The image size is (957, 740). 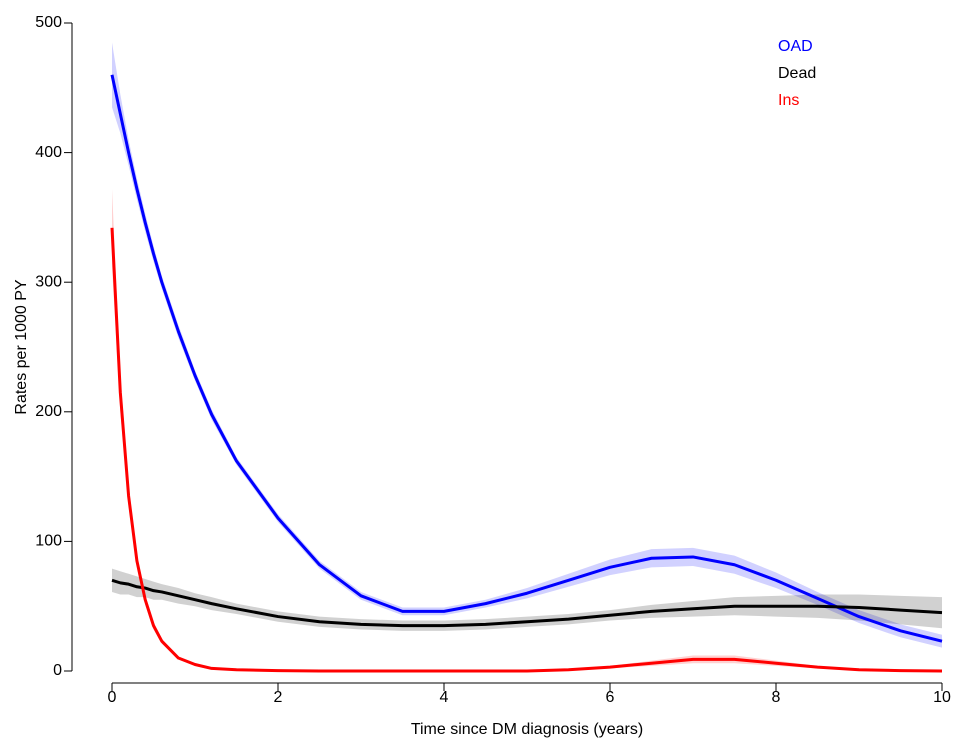 What do you see at coordinates (942, 697) in the screenshot?
I see `x-tick-label: 10` at bounding box center [942, 697].